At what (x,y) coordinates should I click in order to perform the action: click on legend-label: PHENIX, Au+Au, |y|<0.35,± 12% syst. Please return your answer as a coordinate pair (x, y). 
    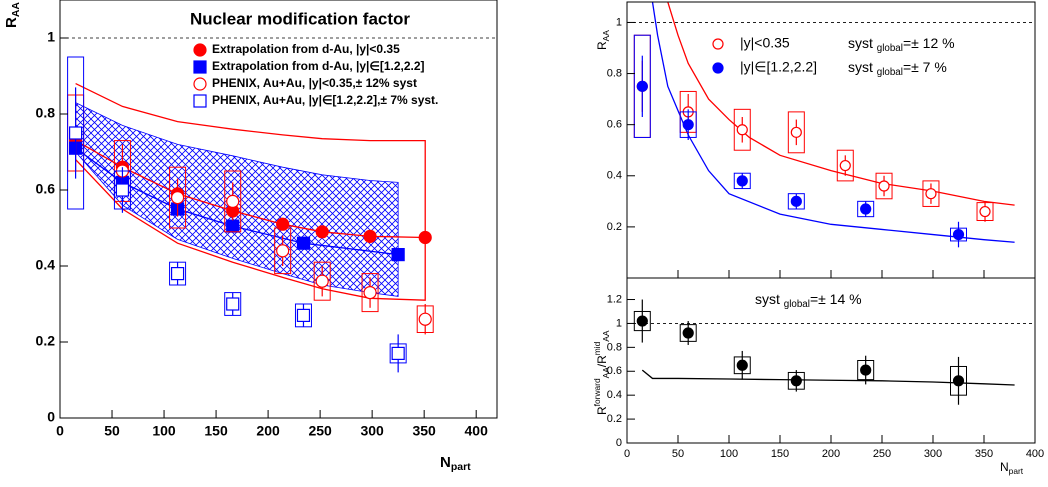
    Looking at the image, I should click on (314, 83).